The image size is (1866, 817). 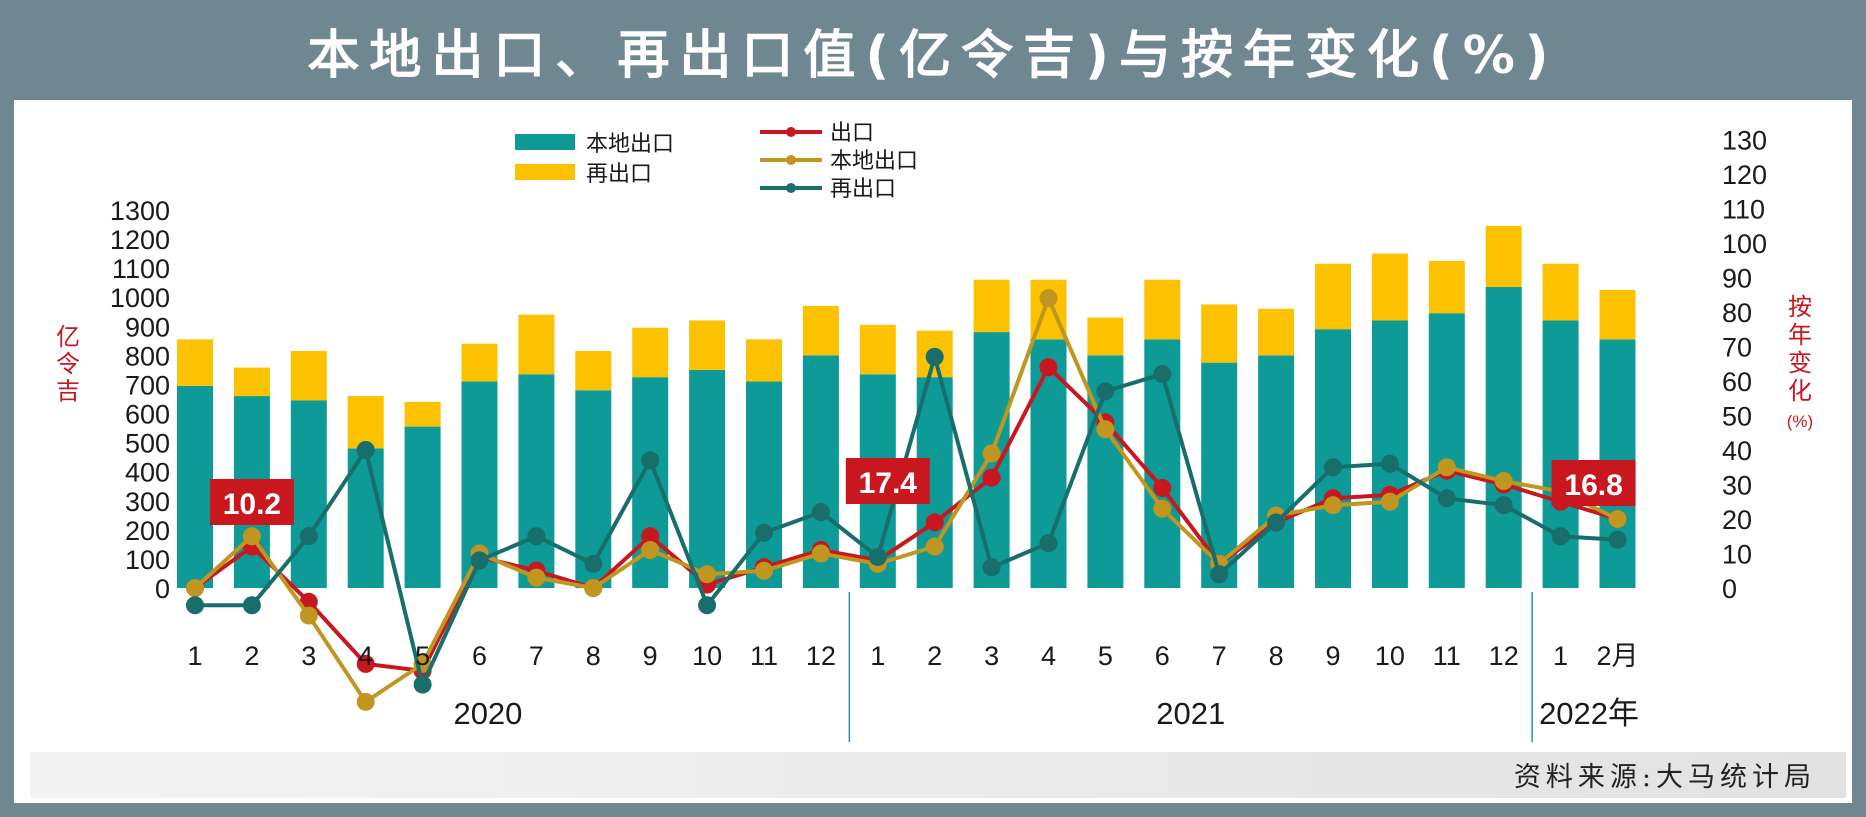 What do you see at coordinates (1800, 363) in the screenshot?
I see `right-axis-label-char: 变` at bounding box center [1800, 363].